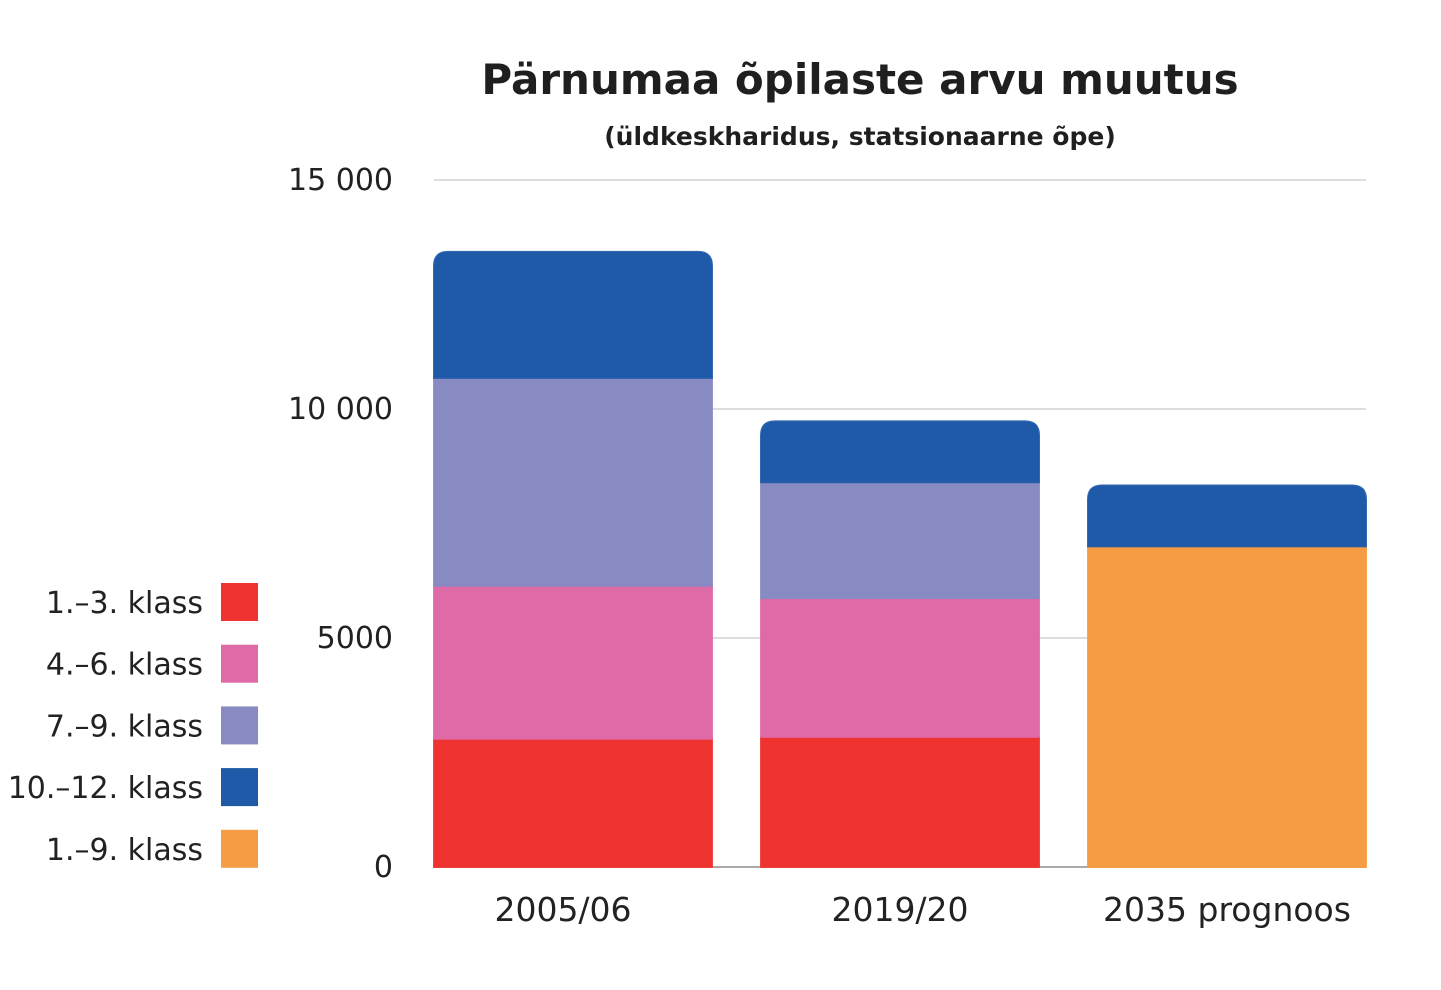  What do you see at coordinates (562, 909) in the screenshot?
I see `x-tick-label: 2005/06` at bounding box center [562, 909].